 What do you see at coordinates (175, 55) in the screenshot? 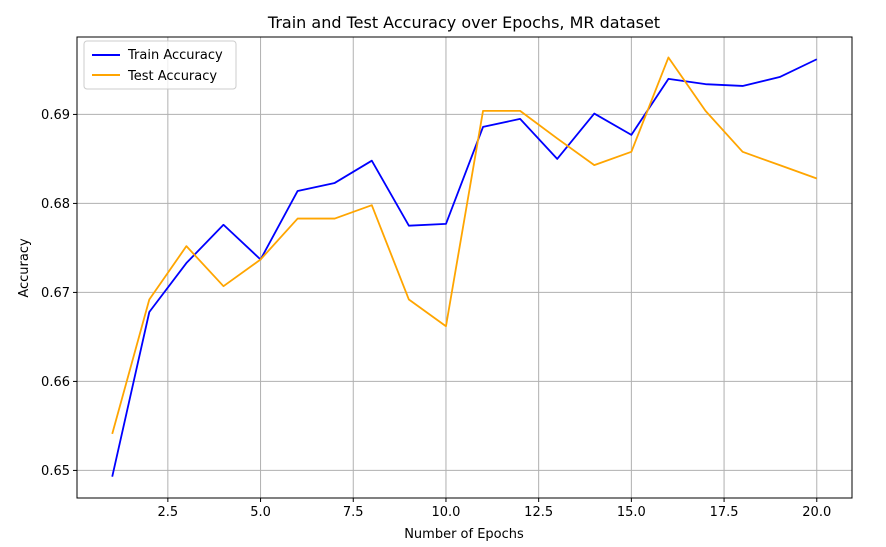
I see `legend-label-train: Train Accuracy` at bounding box center [175, 55].